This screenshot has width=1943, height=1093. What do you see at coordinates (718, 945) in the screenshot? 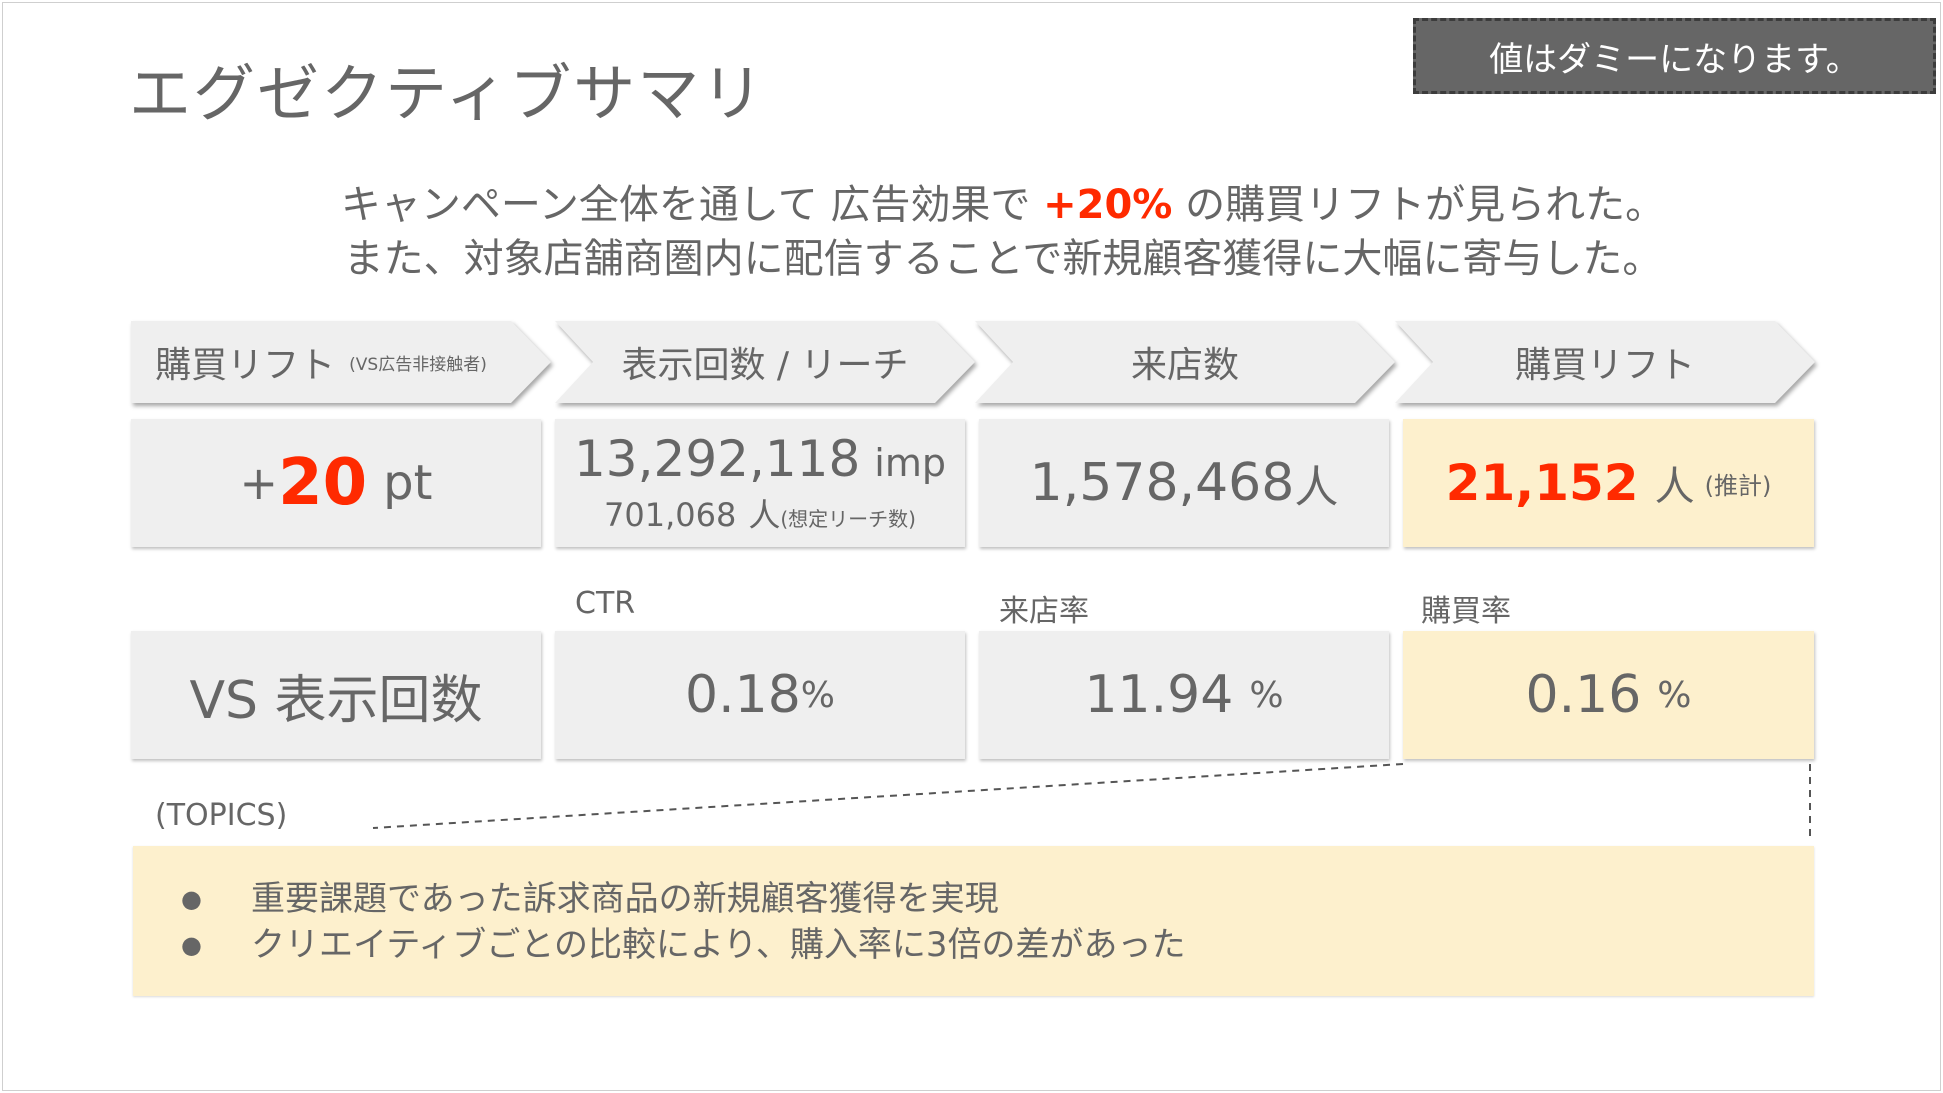
I see `topic-text: クリエイティブごとの比較により、購入率に3倍の差があった` at bounding box center [718, 945].